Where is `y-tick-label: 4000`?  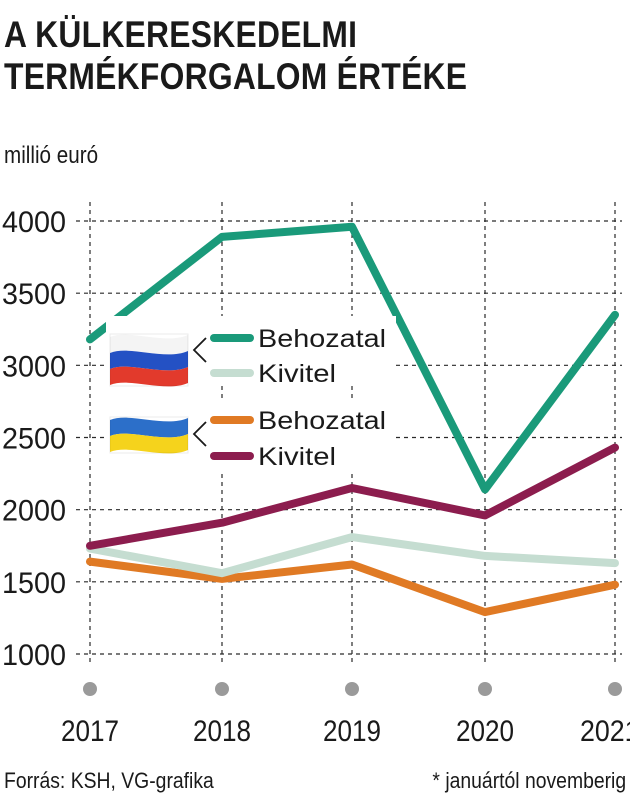
y-tick-label: 4000 is located at coordinates (34, 222).